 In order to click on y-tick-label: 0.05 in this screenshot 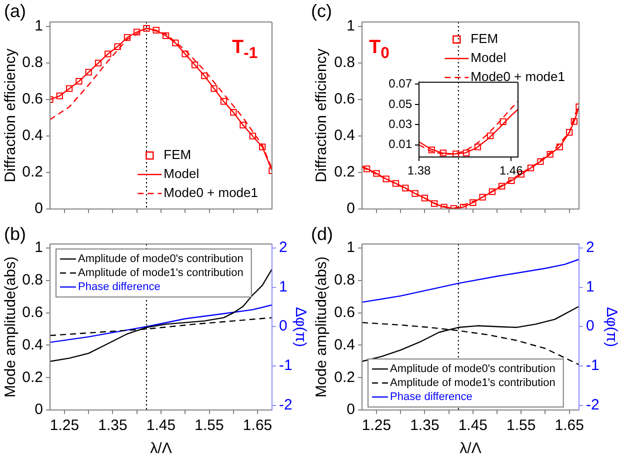, I will do `click(400, 103)`.